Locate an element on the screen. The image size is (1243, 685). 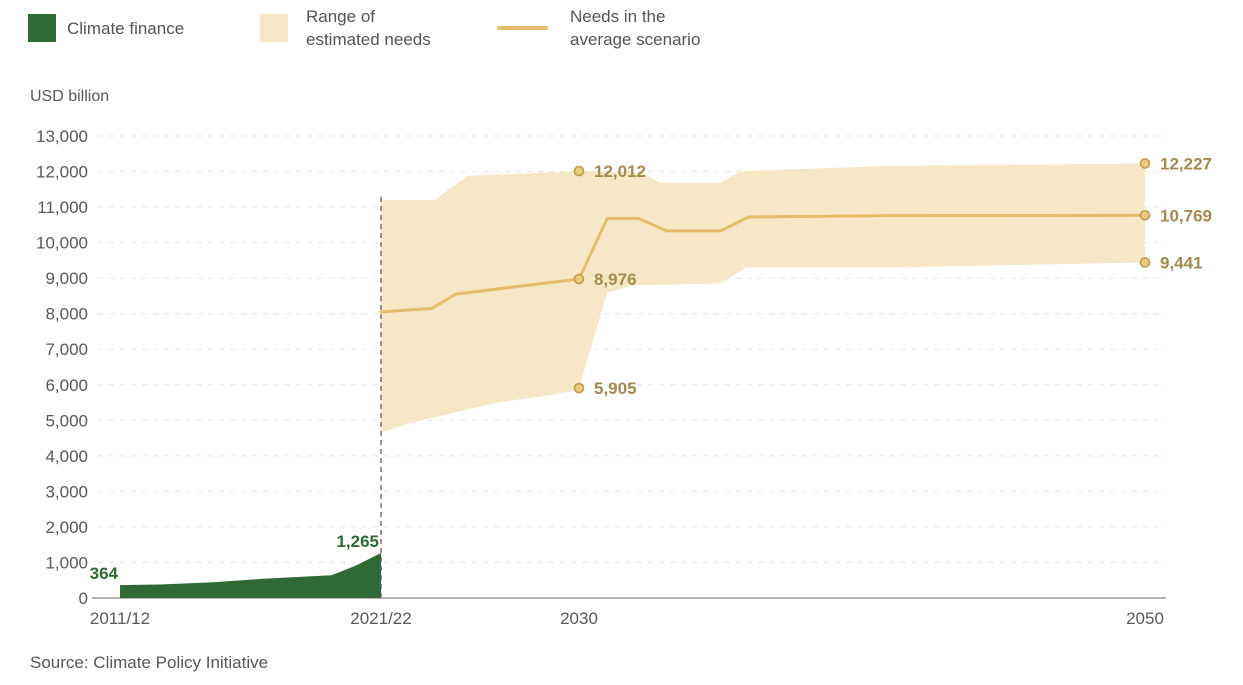
value-label-tan: 12,012 is located at coordinates (620, 171).